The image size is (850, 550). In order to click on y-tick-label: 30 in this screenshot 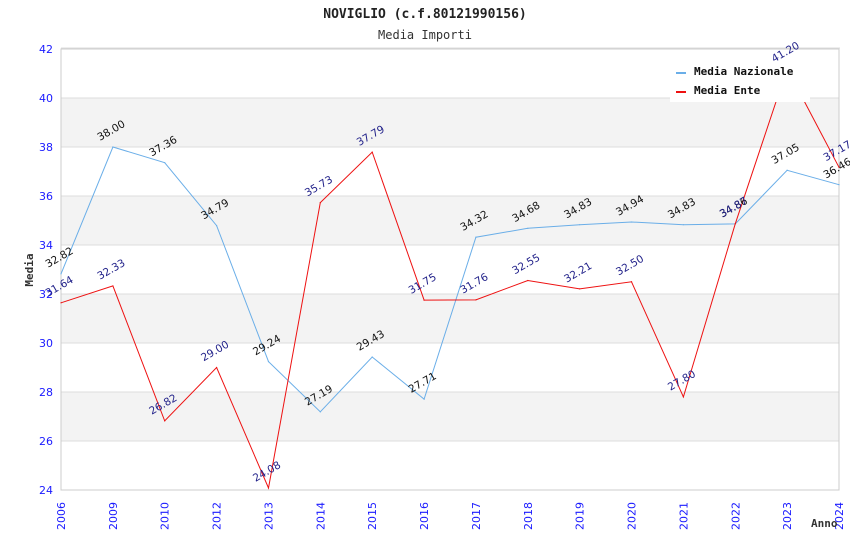, I will do `click(46, 343)`.